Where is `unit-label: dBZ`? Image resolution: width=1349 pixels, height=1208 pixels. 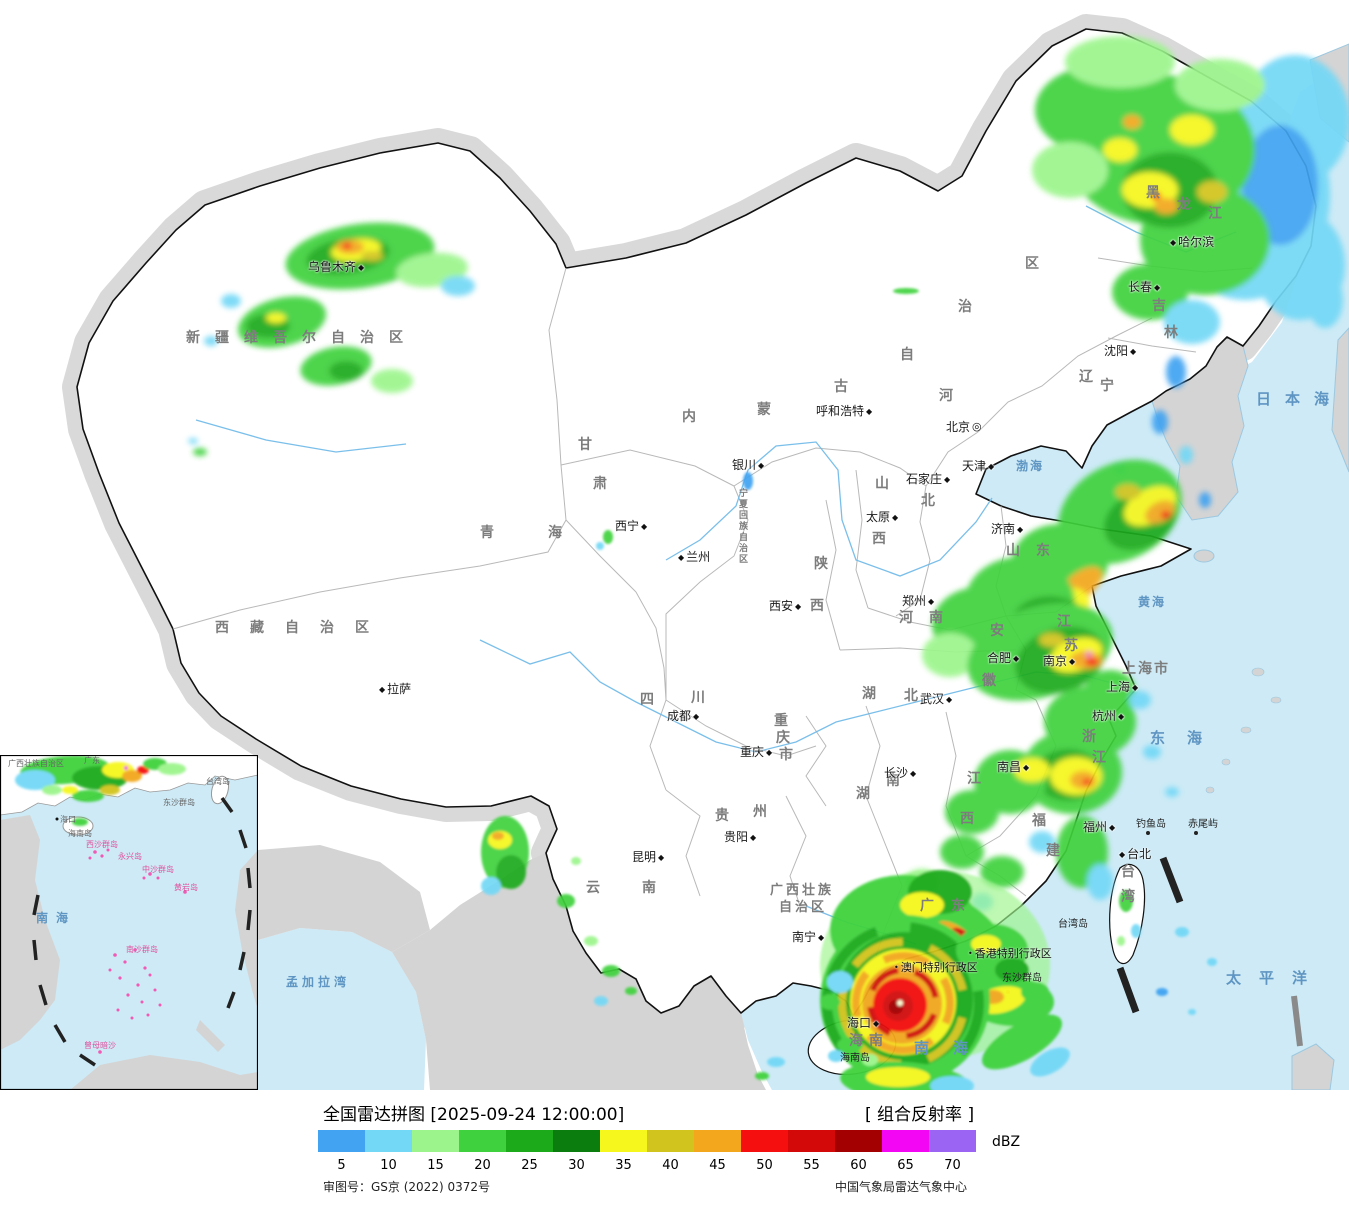
unit-label: dBZ is located at coordinates (1006, 1142).